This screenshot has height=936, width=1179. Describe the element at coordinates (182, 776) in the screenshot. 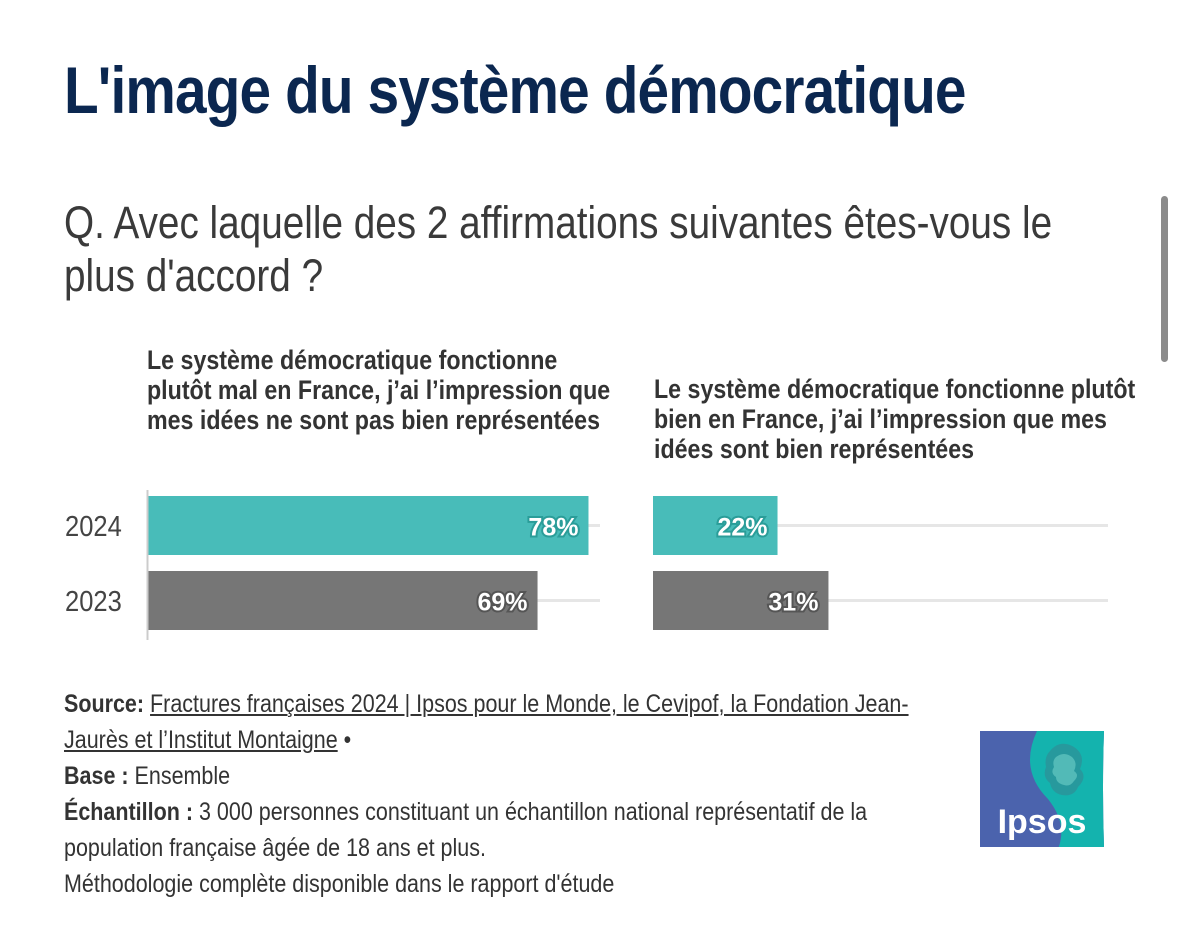

I see `base-value: Ensemble` at that location.